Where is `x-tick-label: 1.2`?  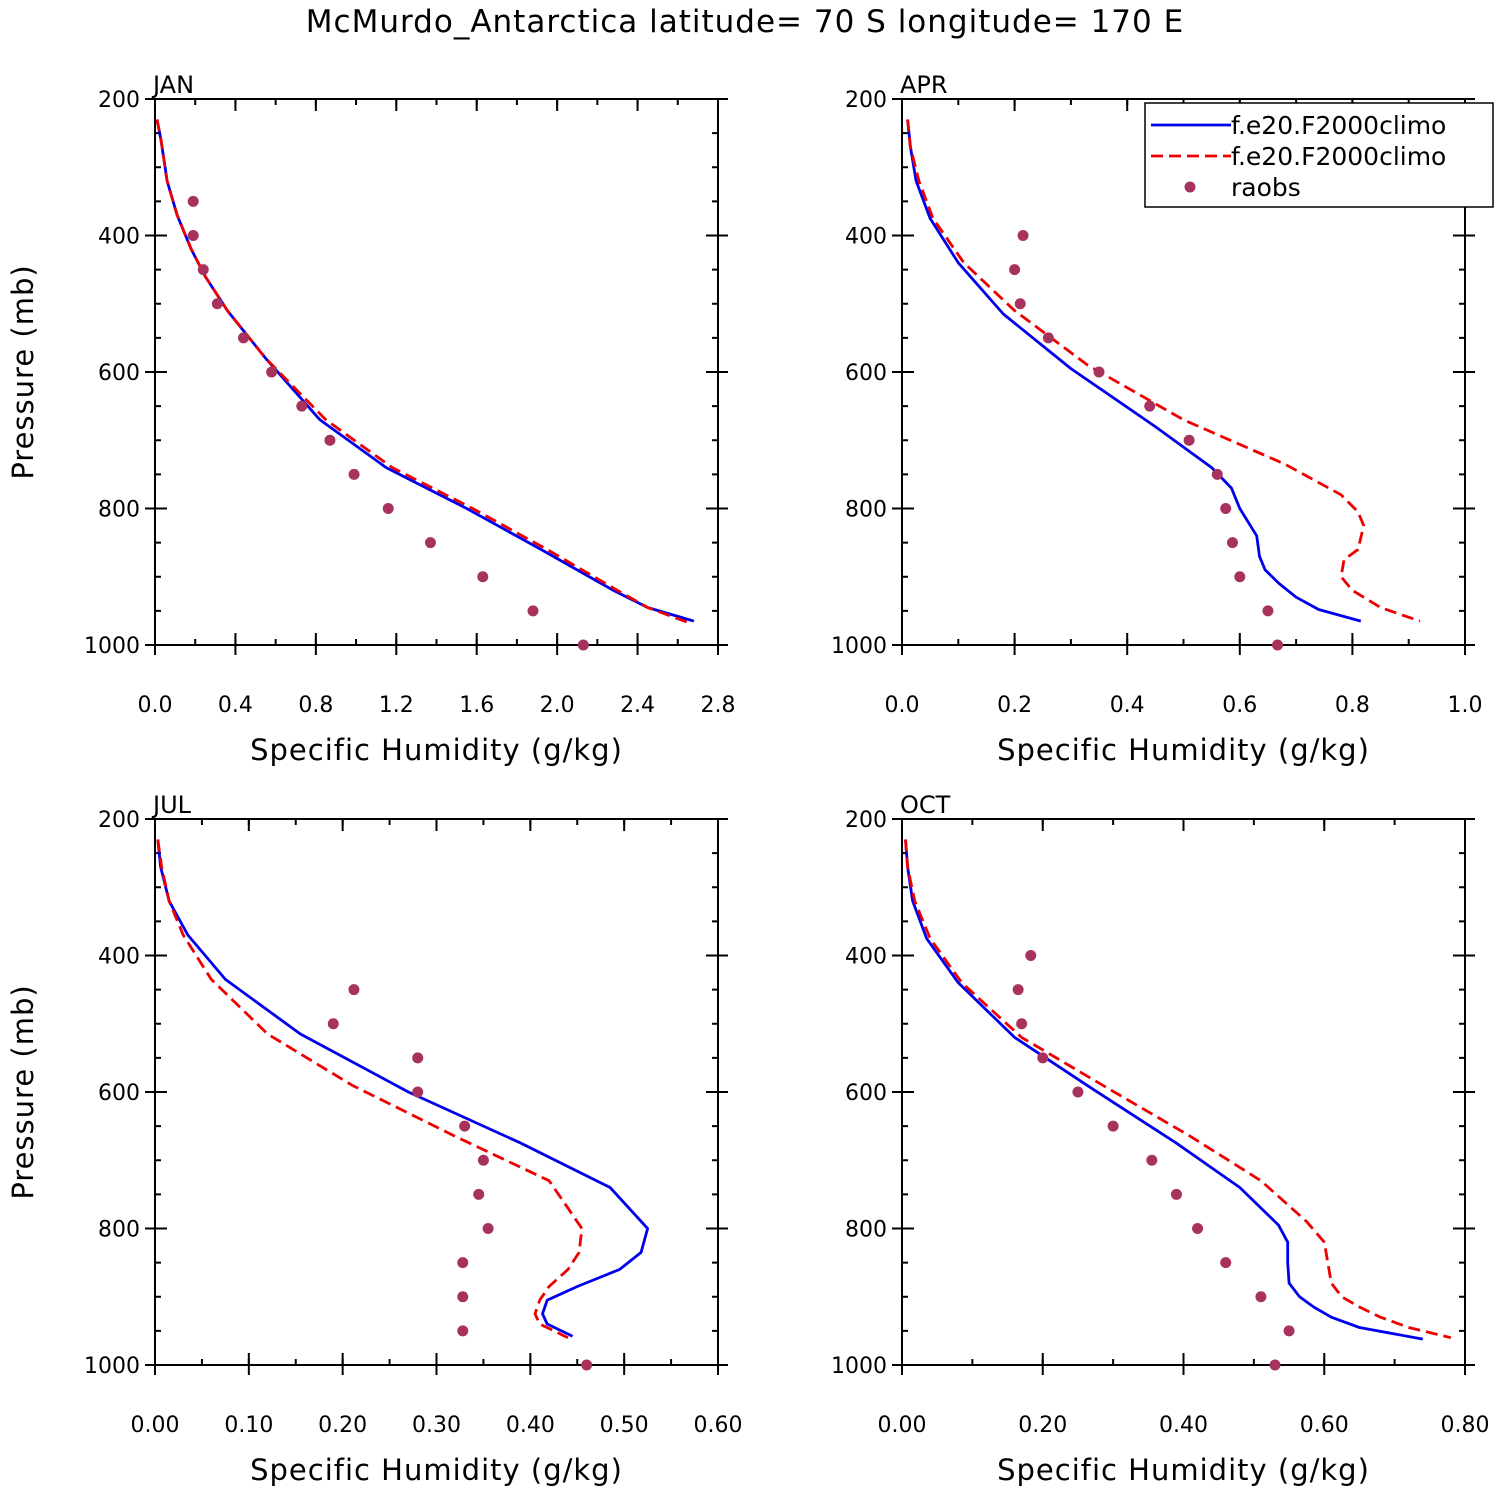
x-tick-label: 1.2 is located at coordinates (396, 705).